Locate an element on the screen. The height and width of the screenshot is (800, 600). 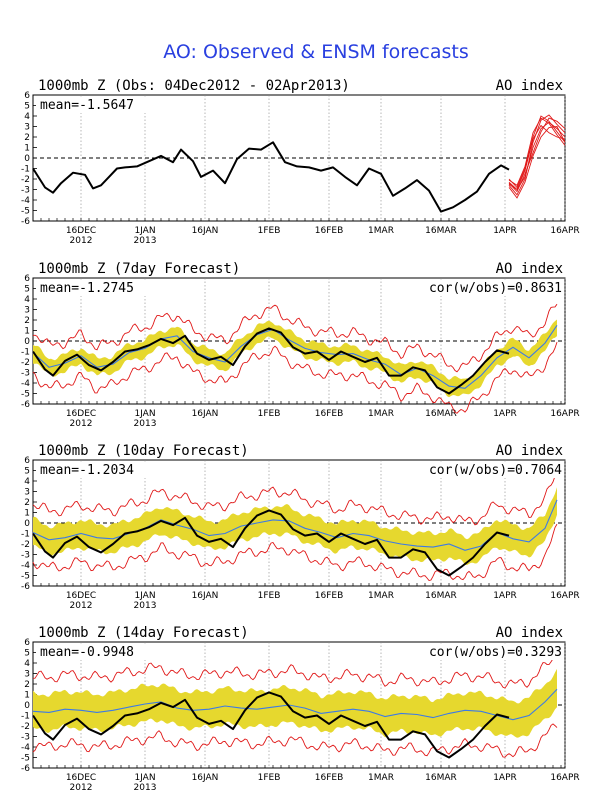
x-tick-label: 1MAR is located at coordinates (381, 596).